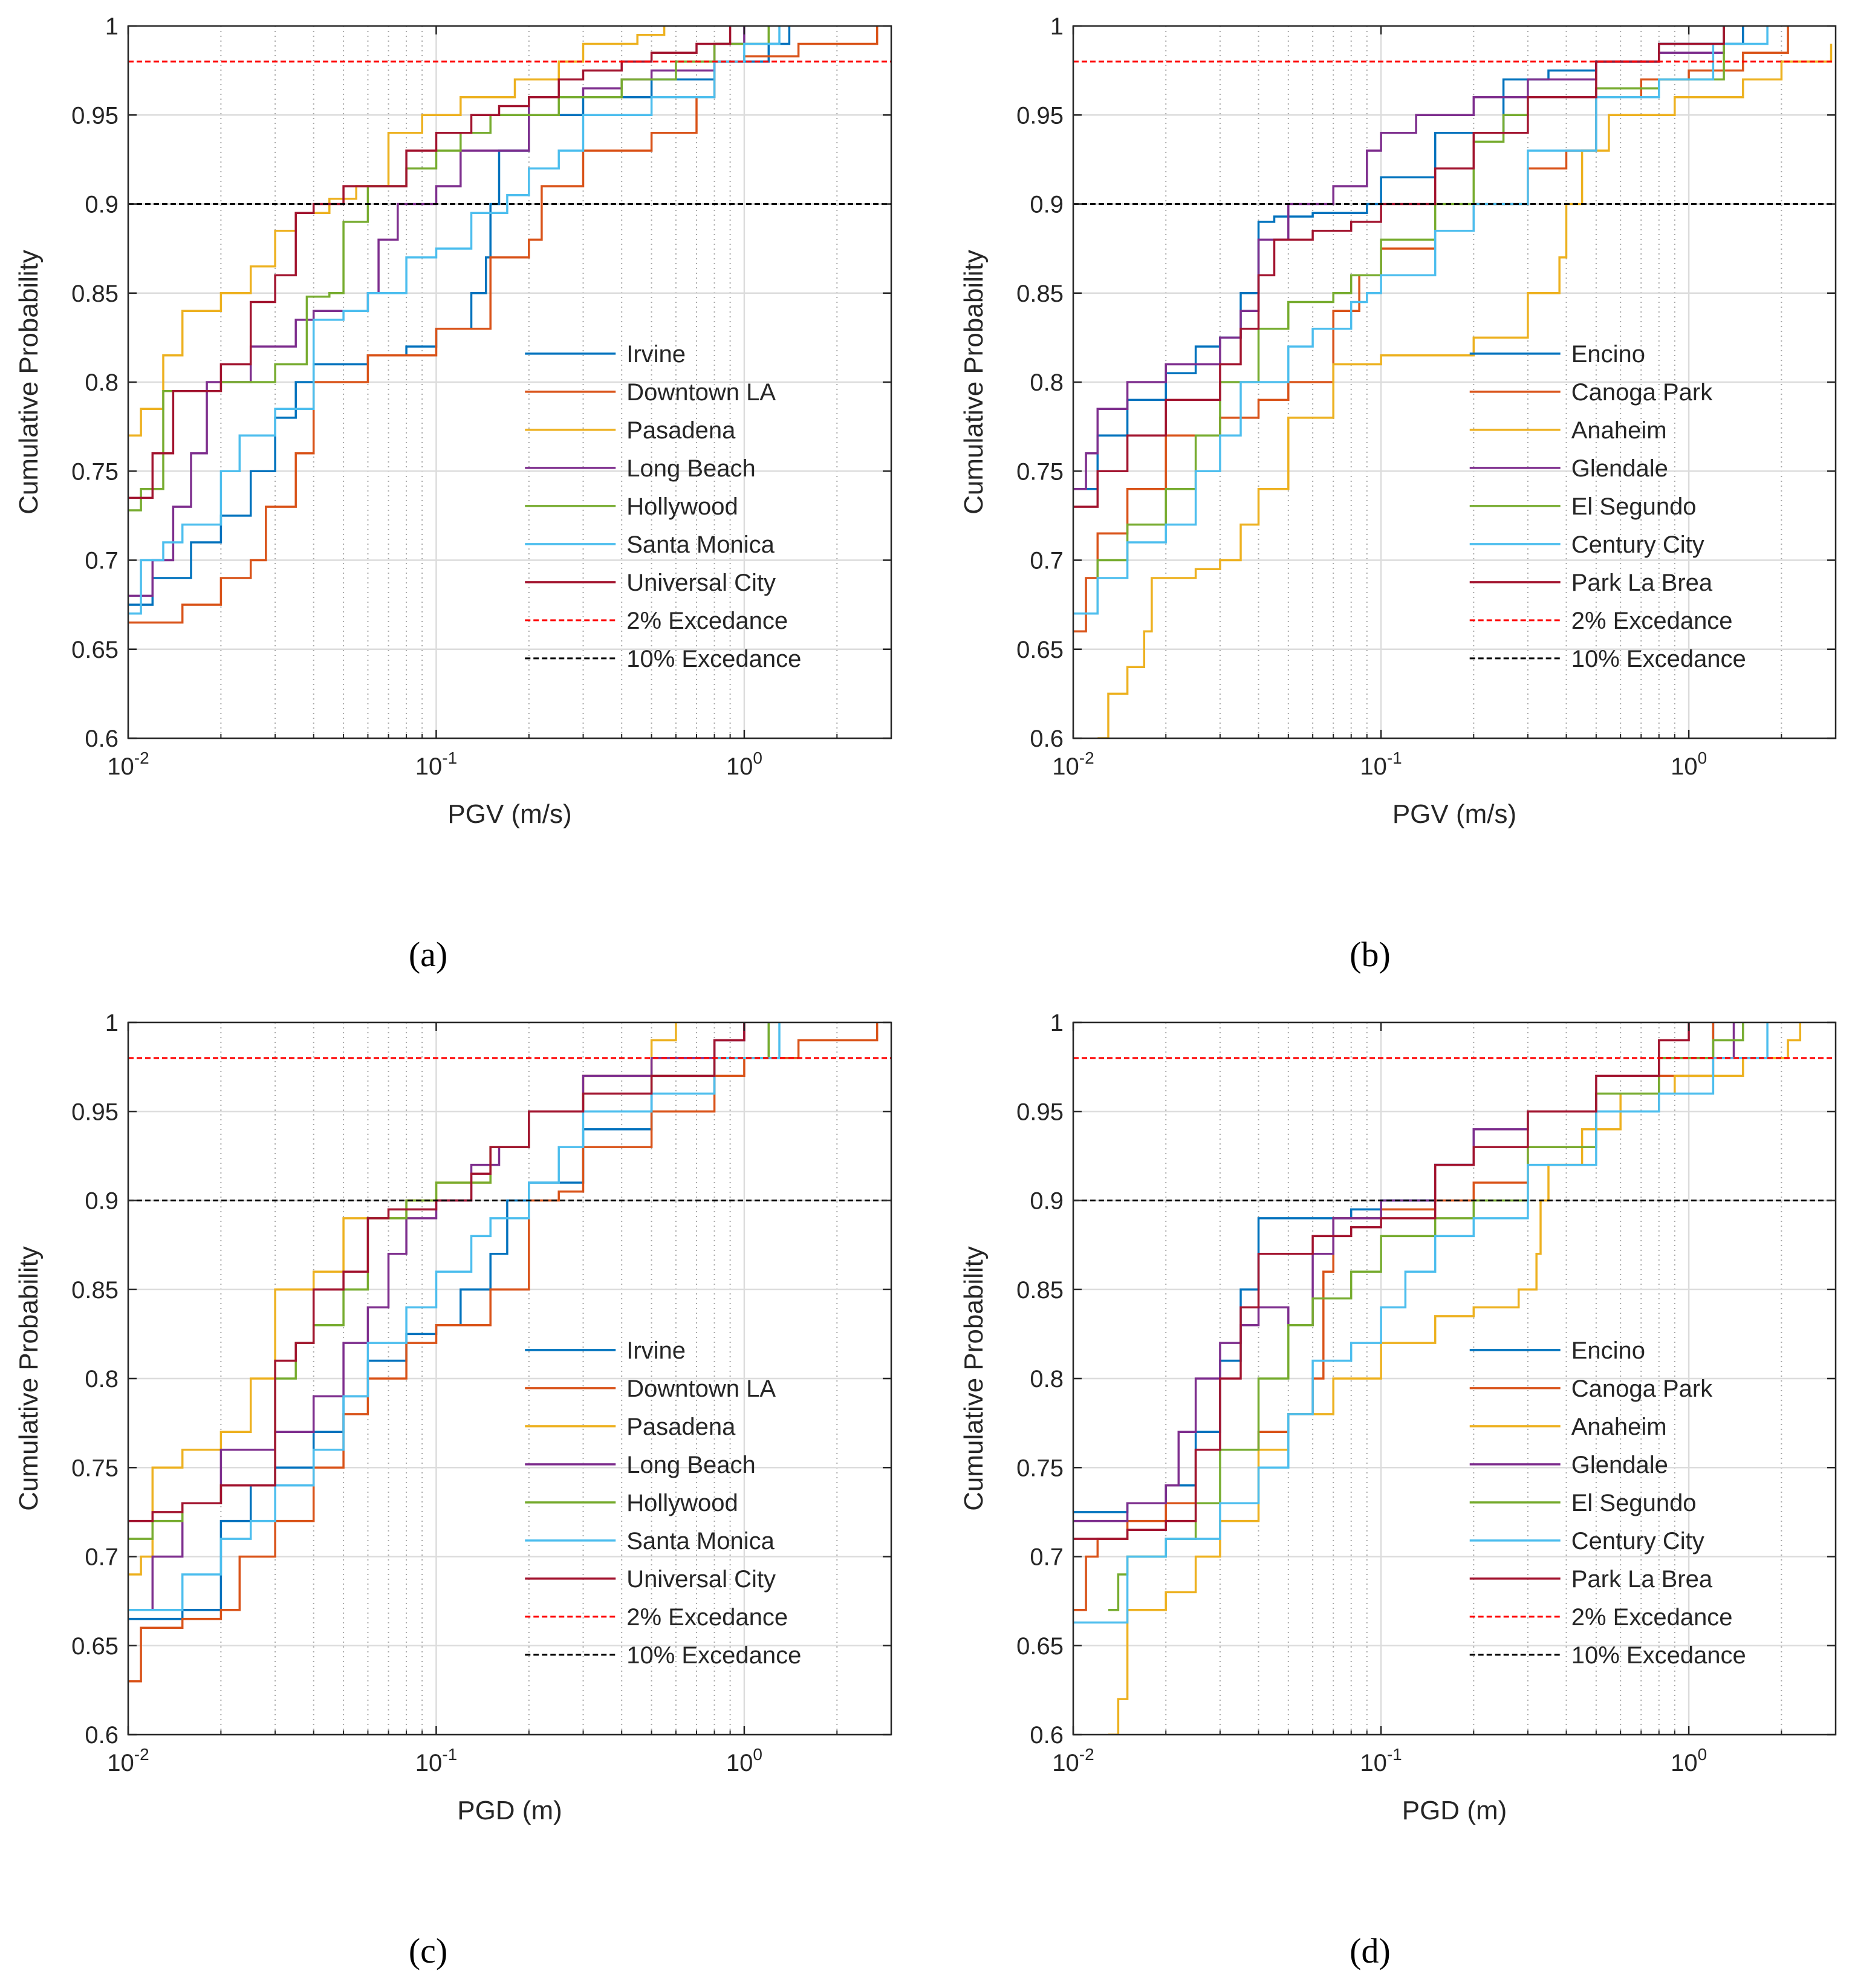  Describe the element at coordinates (95, 1112) in the screenshot. I see `y-tick-label: 0.95` at that location.